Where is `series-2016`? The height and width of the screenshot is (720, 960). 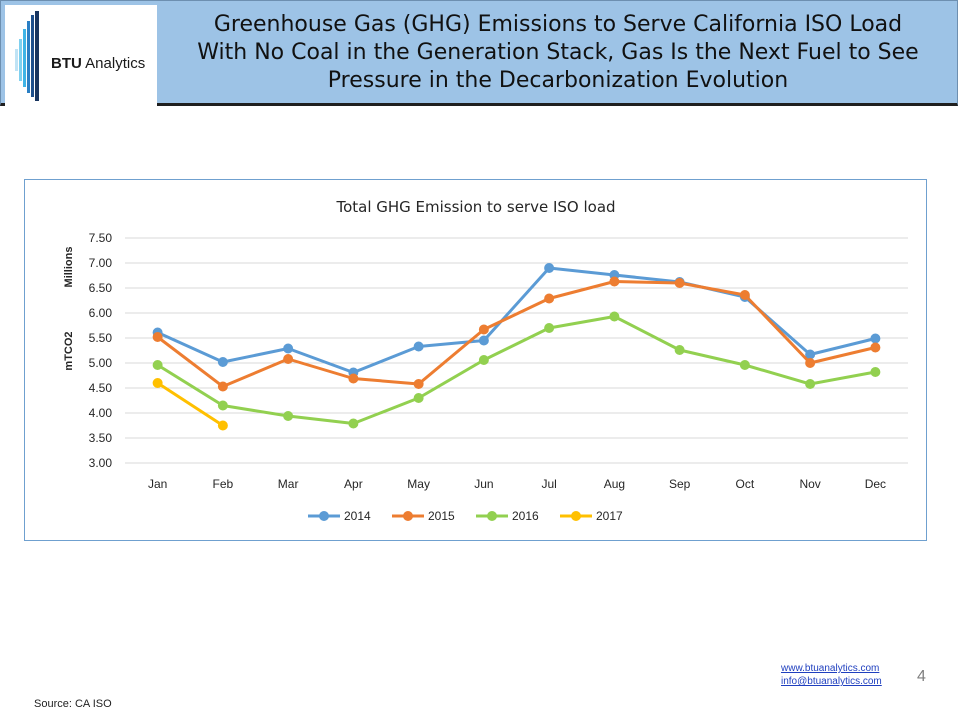
series-2016 is located at coordinates (516, 370).